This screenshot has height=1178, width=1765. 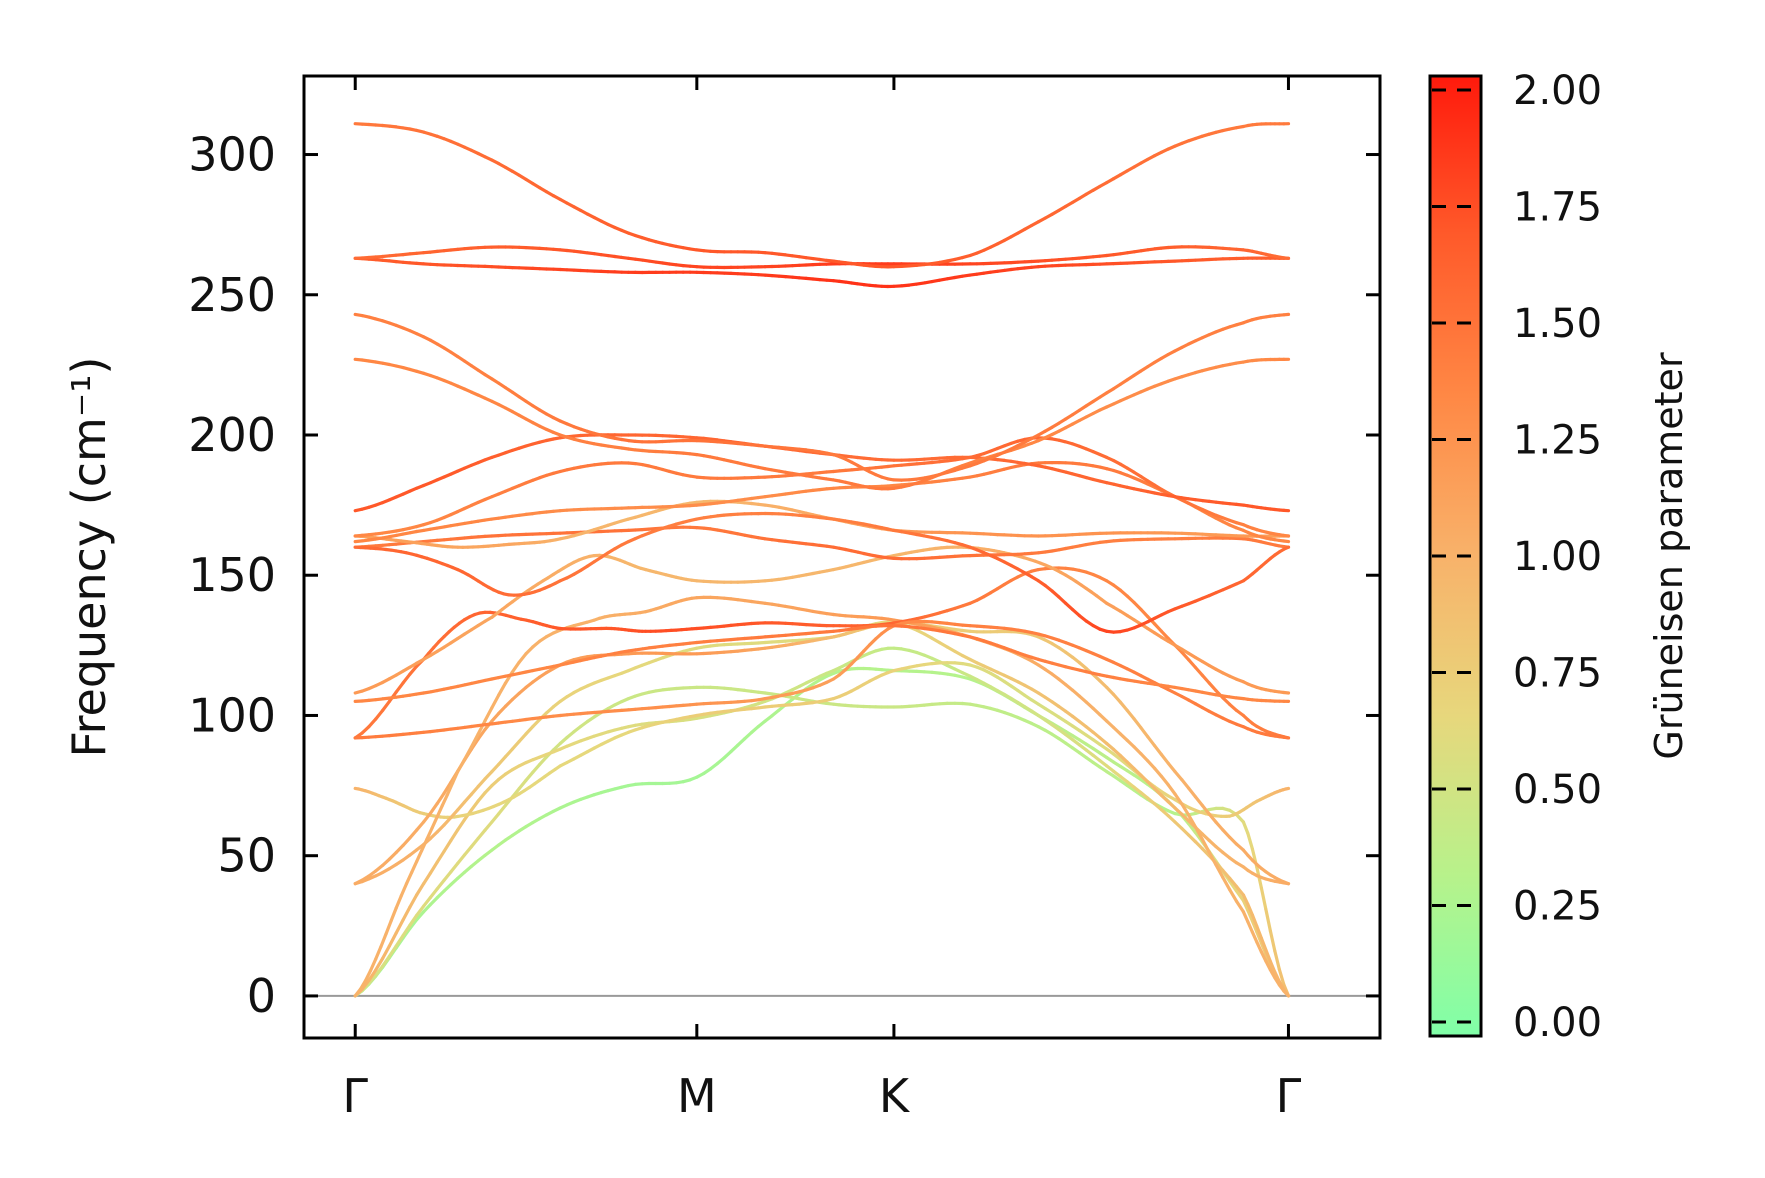 I want to click on y-tick-label: 200, so click(x=232, y=435).